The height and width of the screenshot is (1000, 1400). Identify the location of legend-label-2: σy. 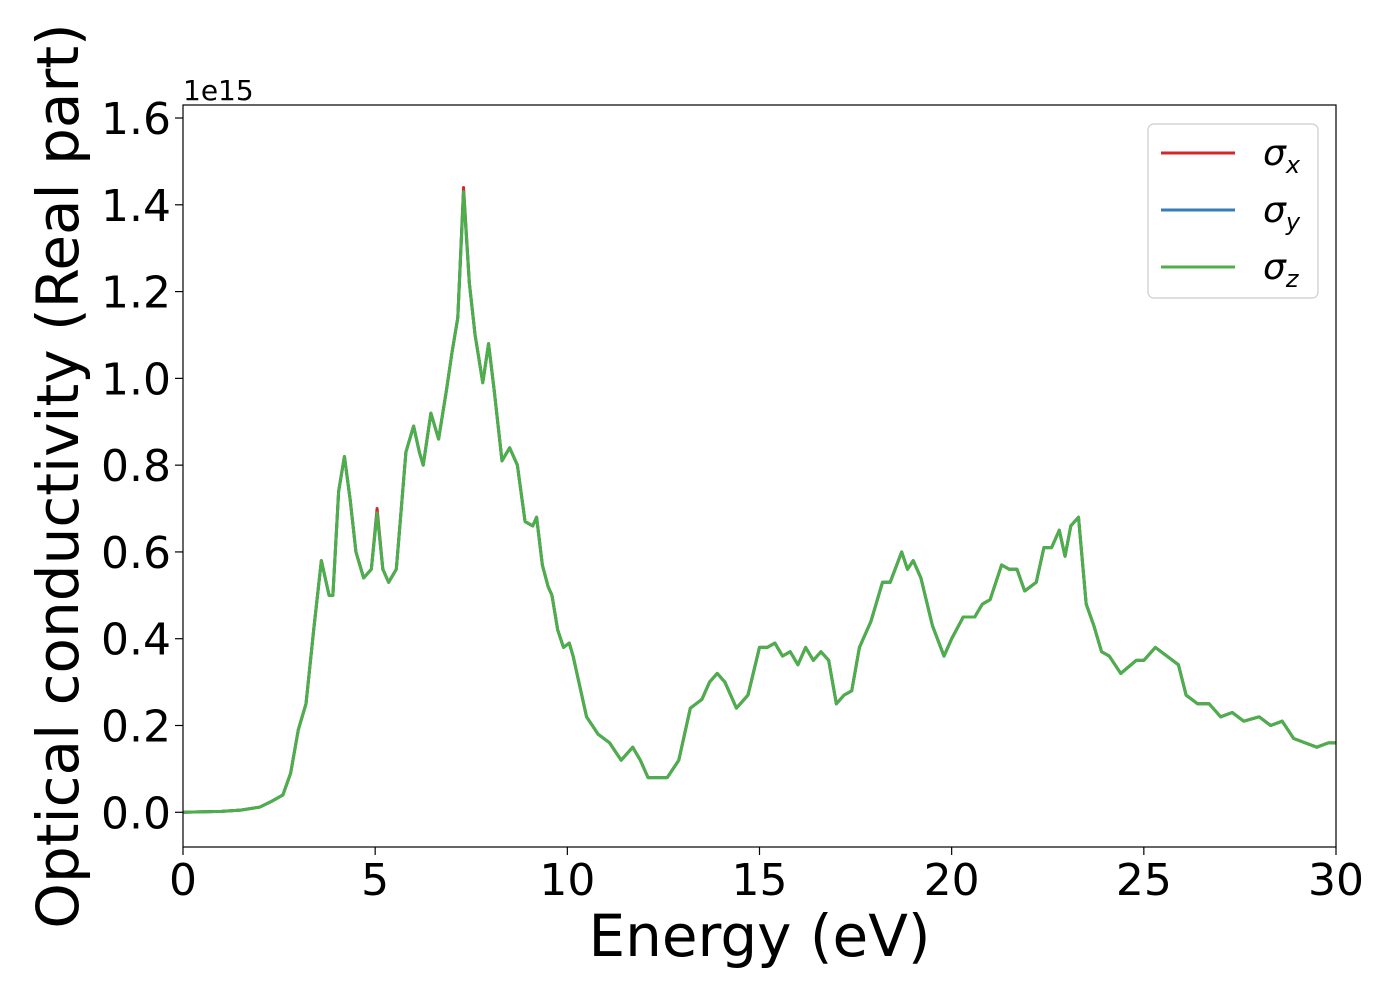
(1282, 213).